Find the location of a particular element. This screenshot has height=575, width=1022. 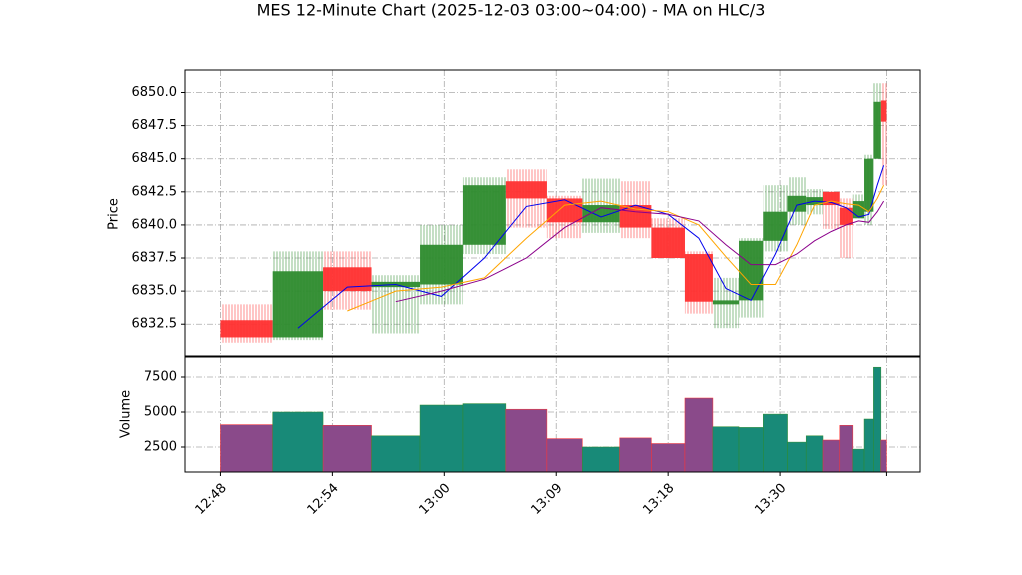

volume-axis-label: Volume is located at coordinates (126, 414).